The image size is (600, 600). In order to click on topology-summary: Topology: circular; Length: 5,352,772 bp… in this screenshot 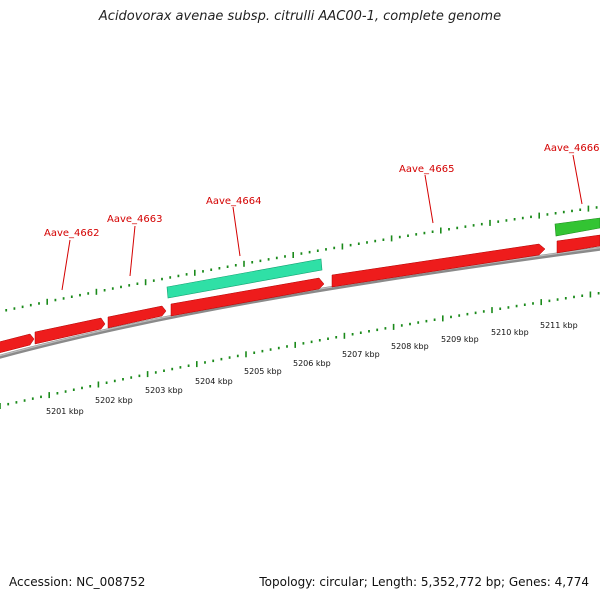, I will do `click(424, 582)`.